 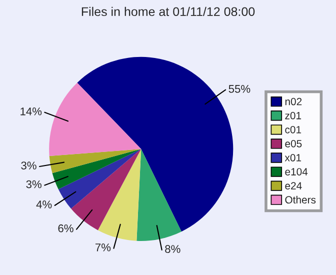 What do you see at coordinates (239, 88) in the screenshot?
I see `data-label: 55%` at bounding box center [239, 88].